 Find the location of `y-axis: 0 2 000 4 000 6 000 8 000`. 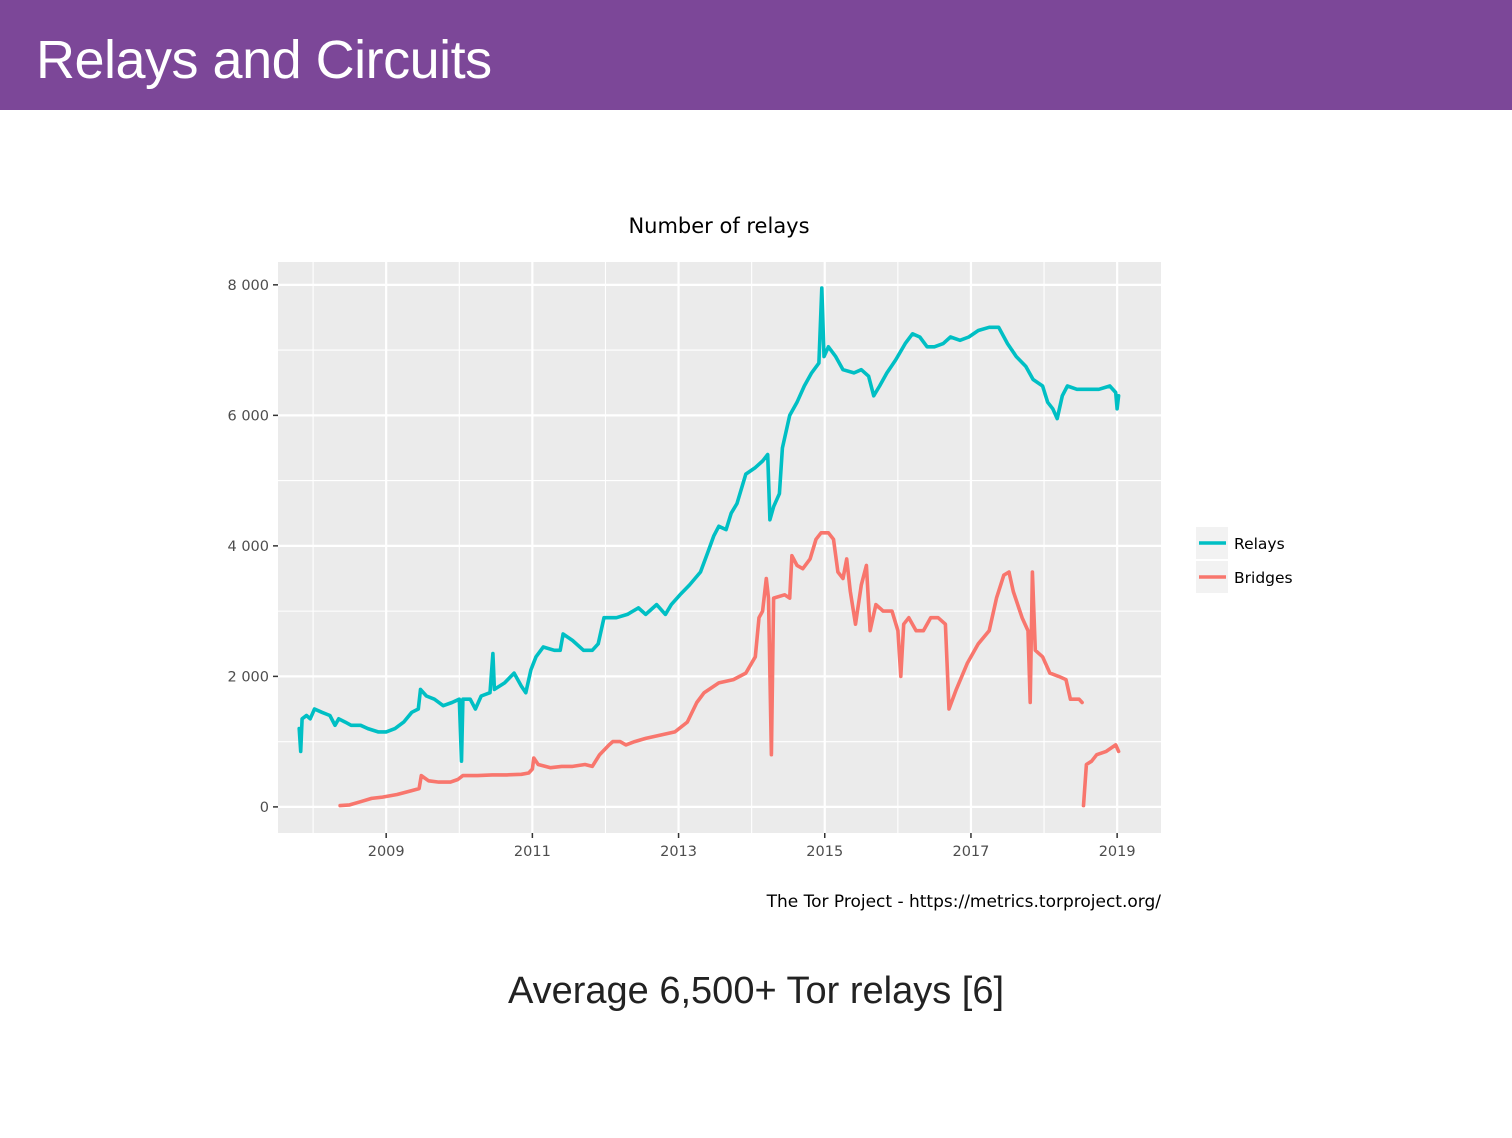

y-axis: 0 2 000 4 000 6 000 8 000 is located at coordinates (252, 547).